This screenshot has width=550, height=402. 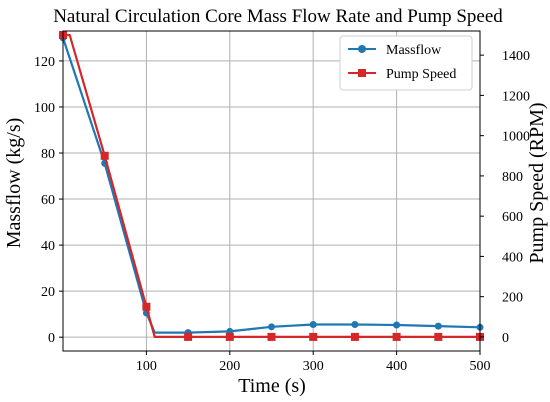 I want to click on y2-tick-label: 1000, so click(x=516, y=137).